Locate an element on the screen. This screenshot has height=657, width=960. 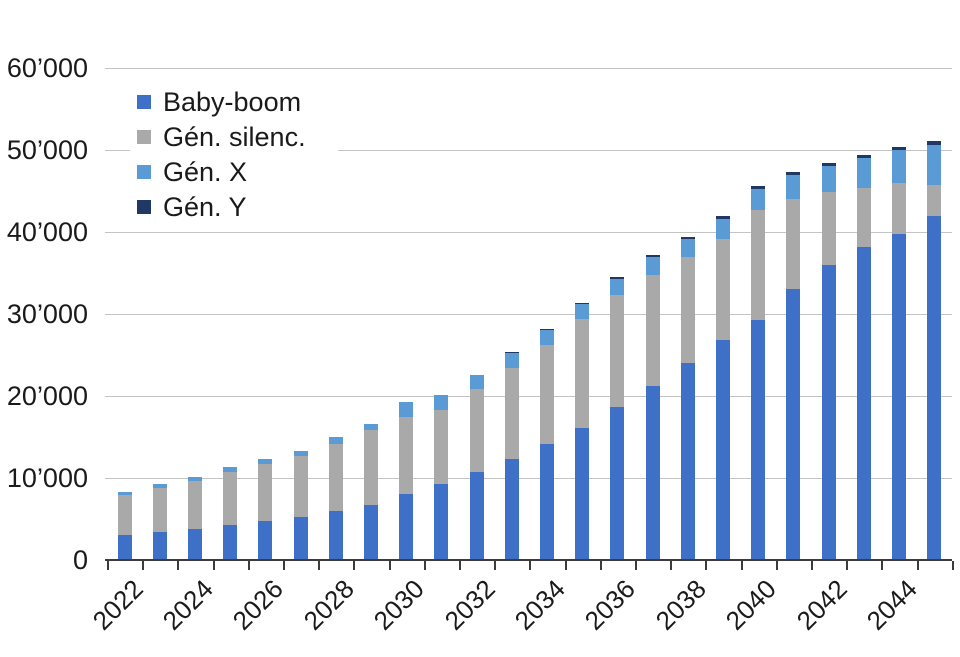
bar-2037-g-n-y is located at coordinates (653, 256).